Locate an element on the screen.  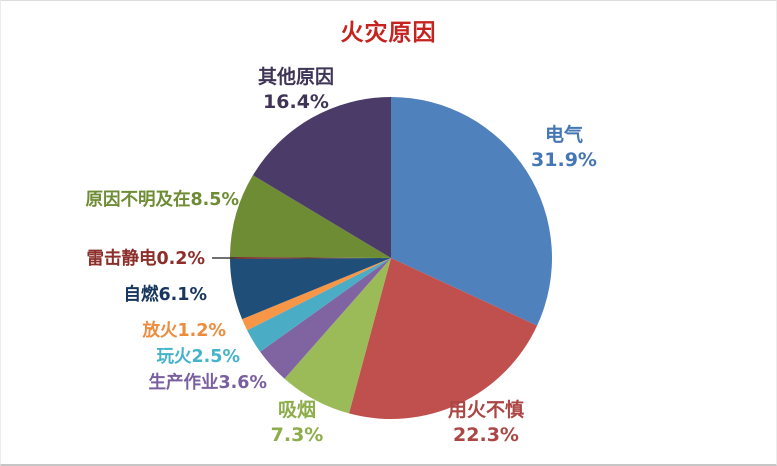
pie-label-playing-with-fire: 玩火2.5% is located at coordinates (198, 357).